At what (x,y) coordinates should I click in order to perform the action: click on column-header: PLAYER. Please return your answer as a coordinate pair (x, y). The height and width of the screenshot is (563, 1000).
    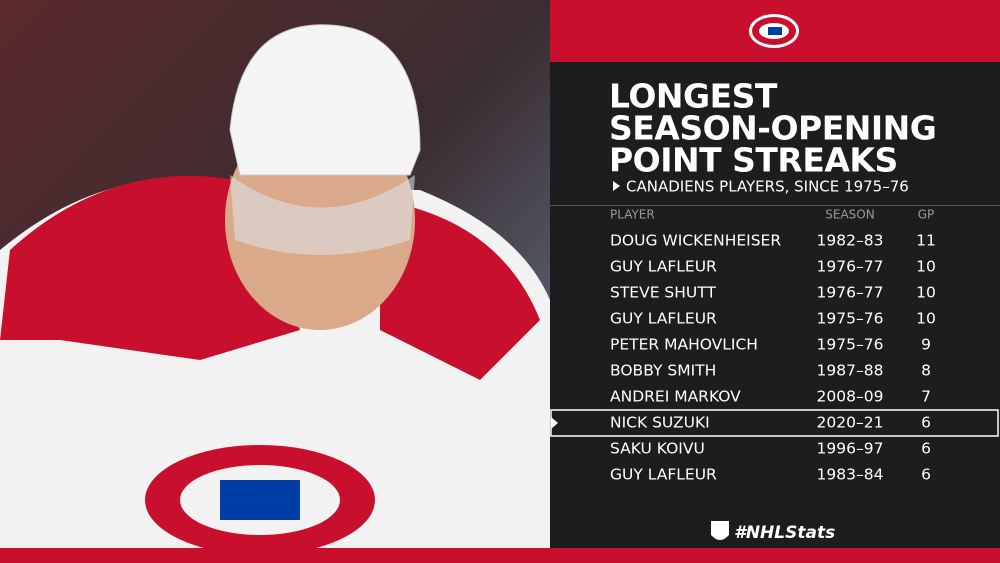
    Looking at the image, I should click on (632, 215).